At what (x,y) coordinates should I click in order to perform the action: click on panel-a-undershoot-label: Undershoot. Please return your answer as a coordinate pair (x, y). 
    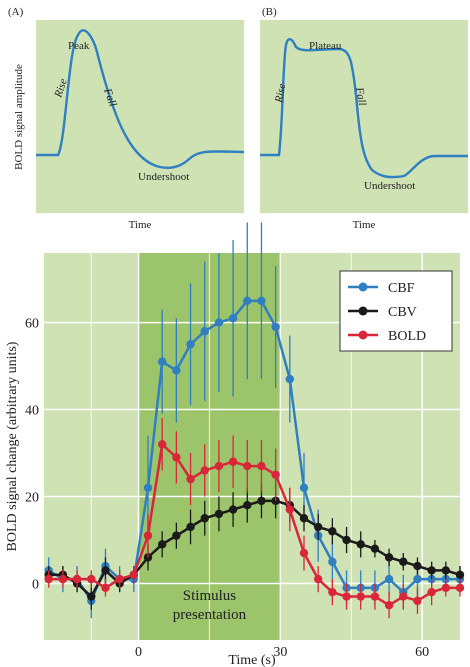
    Looking at the image, I should click on (163, 177).